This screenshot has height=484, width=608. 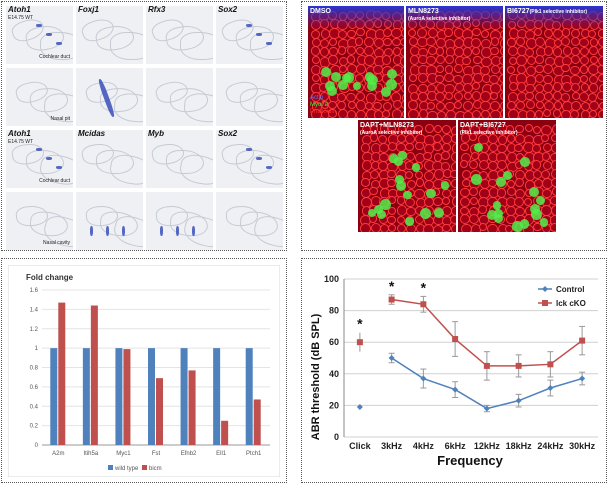 What do you see at coordinates (317, 98) in the screenshot?
I see `legend-actin: Actin` at bounding box center [317, 98].